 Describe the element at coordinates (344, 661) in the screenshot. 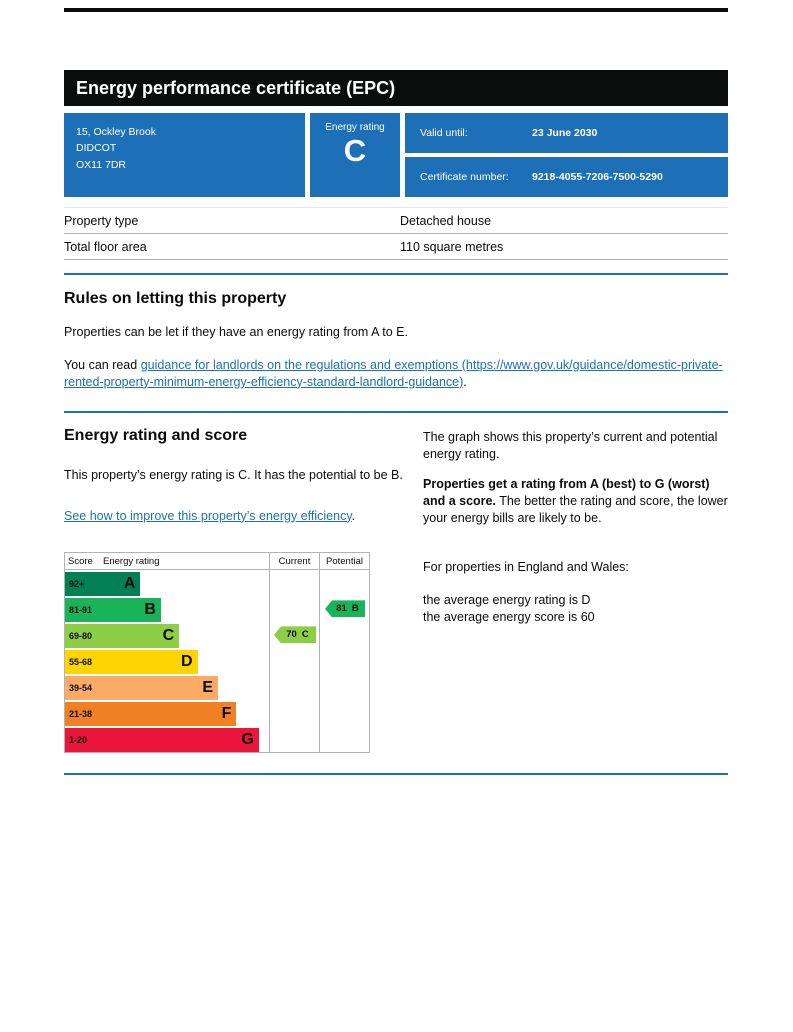

I see `potential-rating-column: 81 B` at that location.